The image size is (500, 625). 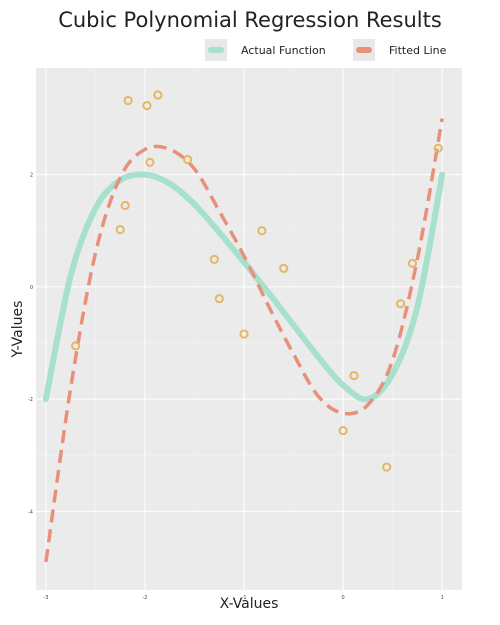 I want to click on y-tick-label: 0, so click(x=31, y=288).